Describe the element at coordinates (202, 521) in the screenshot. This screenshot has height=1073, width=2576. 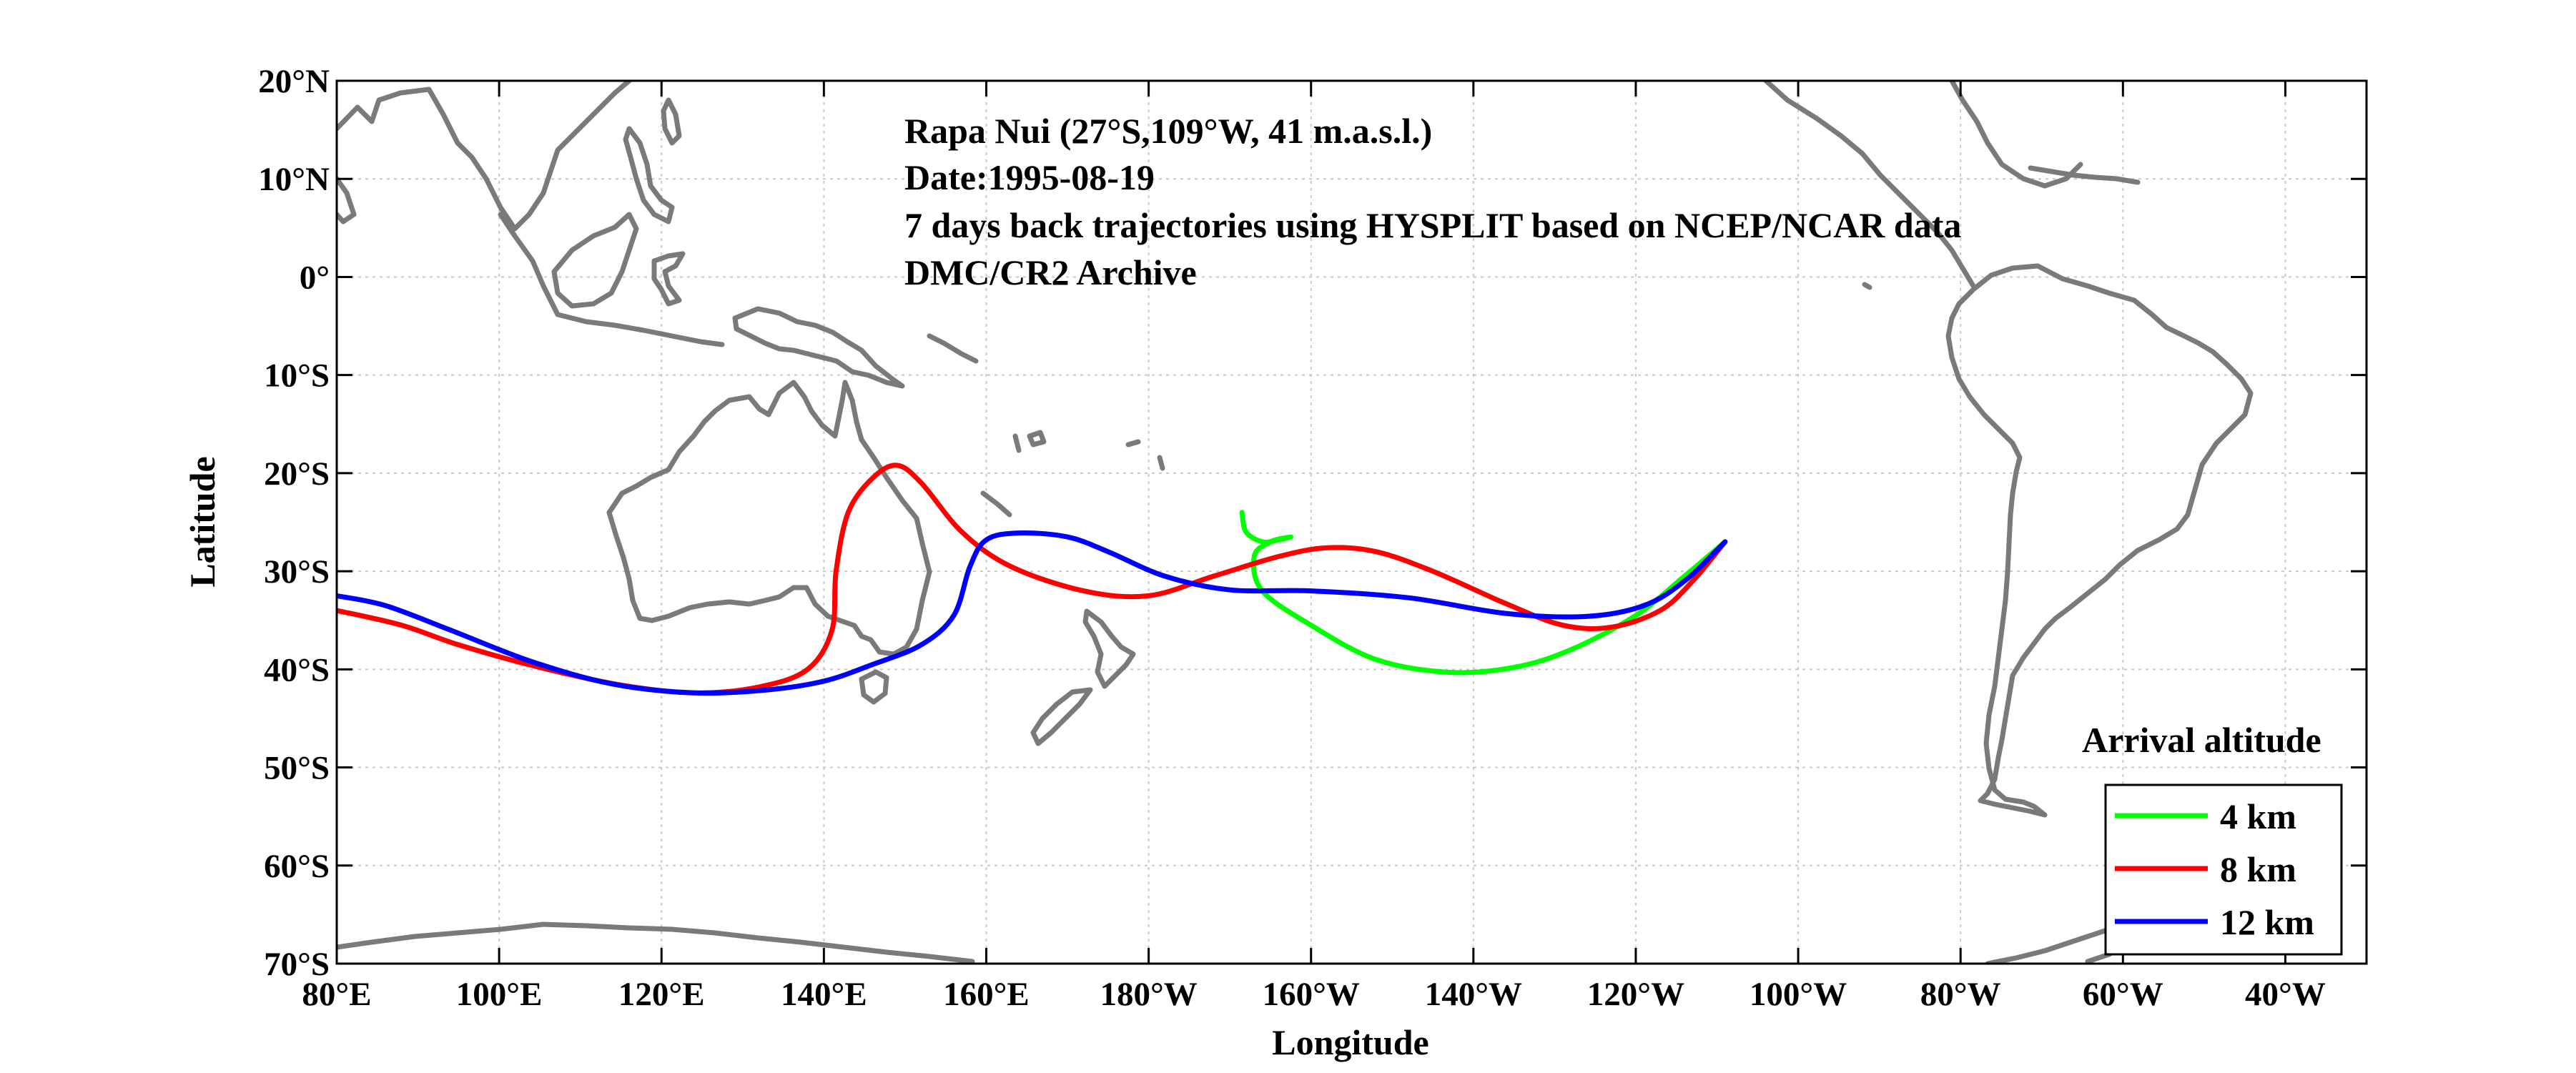
I see `y-axis-title: Latitude` at that location.